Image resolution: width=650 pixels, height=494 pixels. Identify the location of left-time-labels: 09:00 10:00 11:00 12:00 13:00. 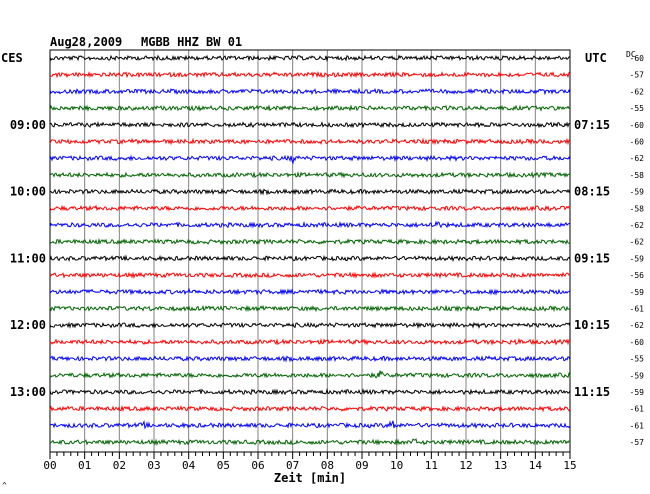
(28, 258).